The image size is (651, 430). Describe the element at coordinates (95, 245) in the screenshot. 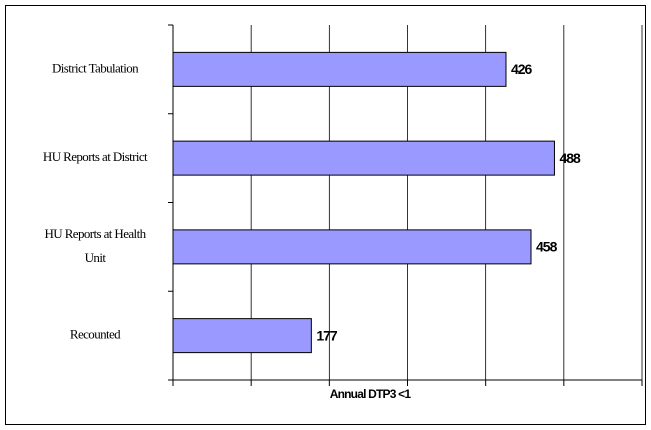

I see `y-tick-label: HU Reports at Health Unit` at that location.